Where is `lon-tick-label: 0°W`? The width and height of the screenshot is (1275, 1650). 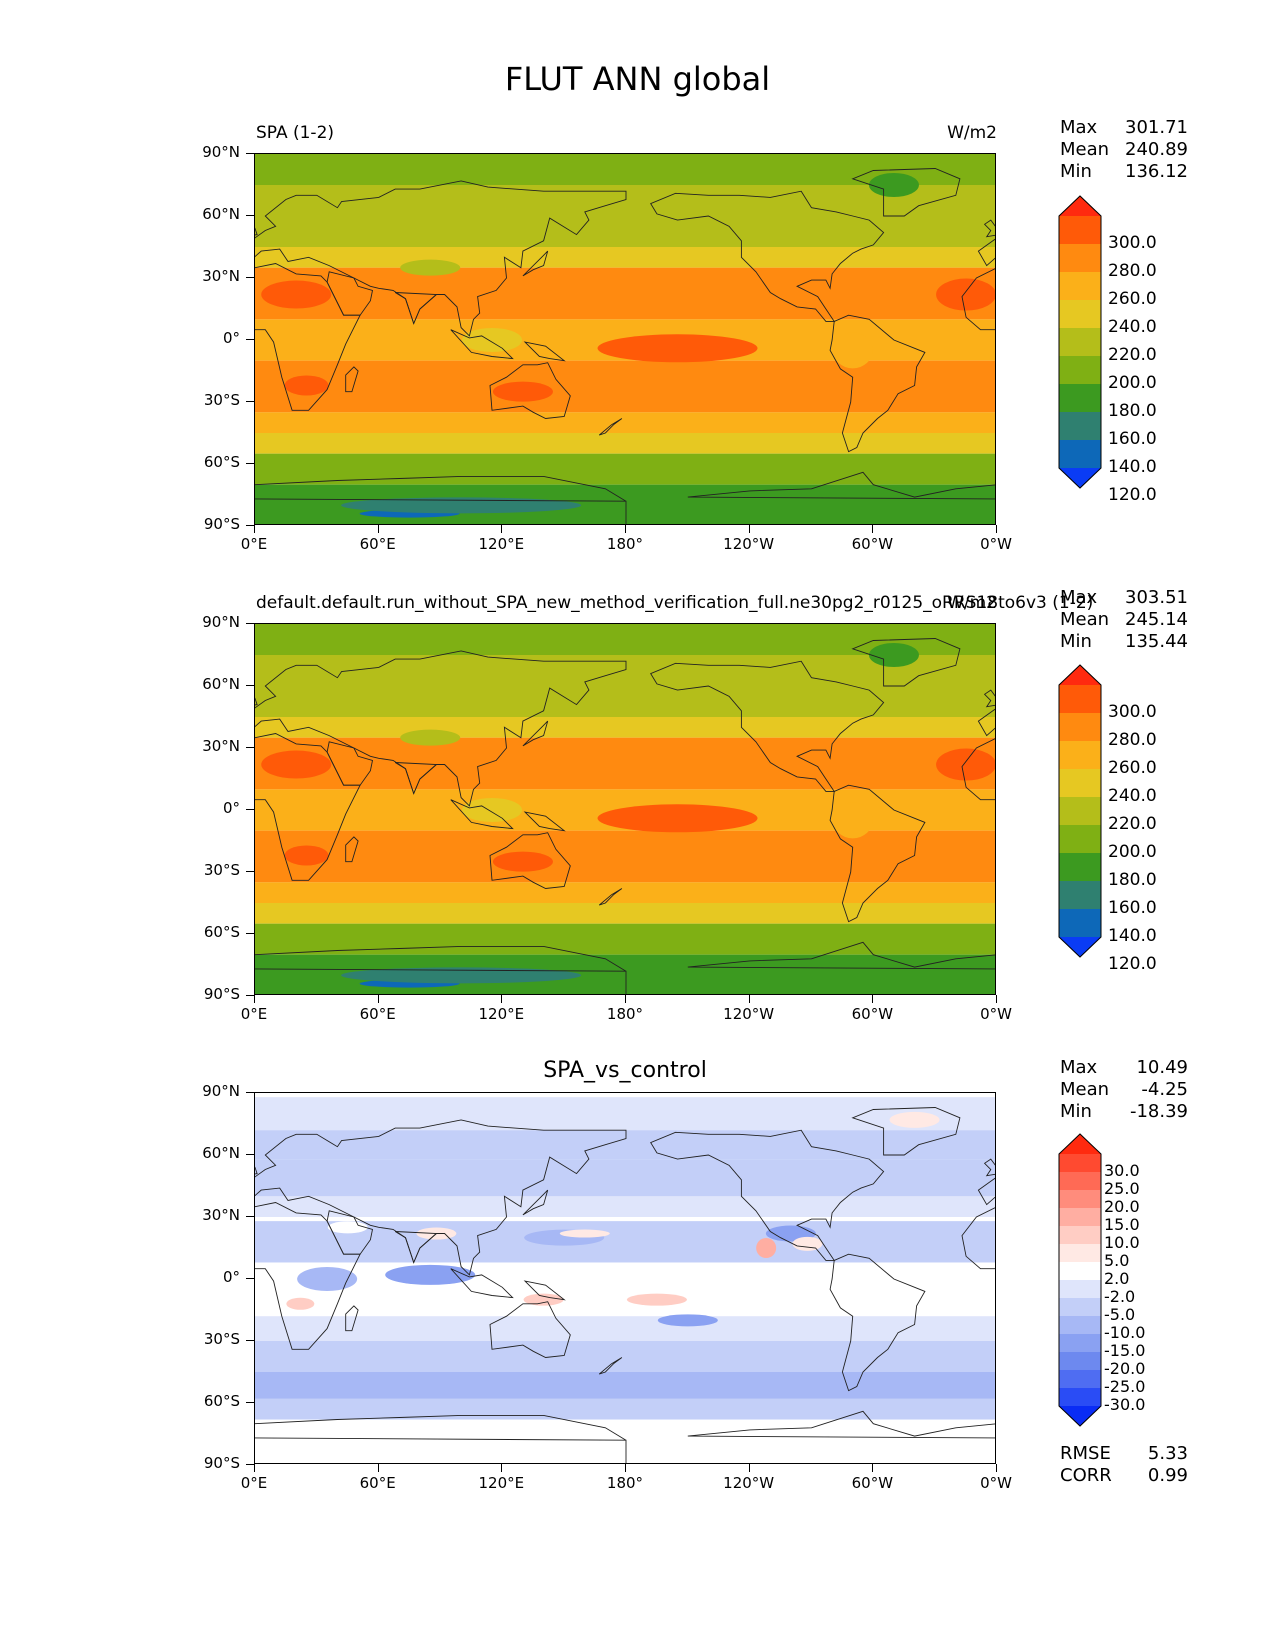
lon-tick-label: 0°W is located at coordinates (996, 1014).